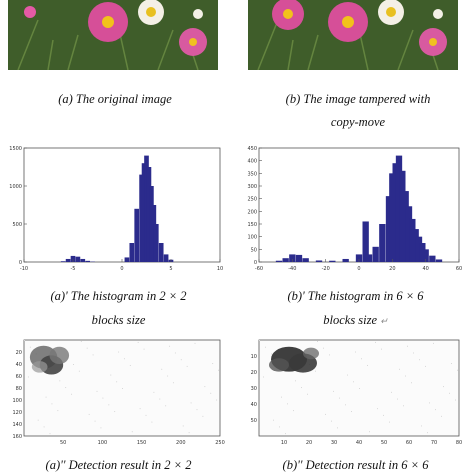 This screenshot has height=474, width=474. What do you see at coordinates (103, 443) in the screenshot?
I see `x-tick-label: 100` at bounding box center [103, 443].